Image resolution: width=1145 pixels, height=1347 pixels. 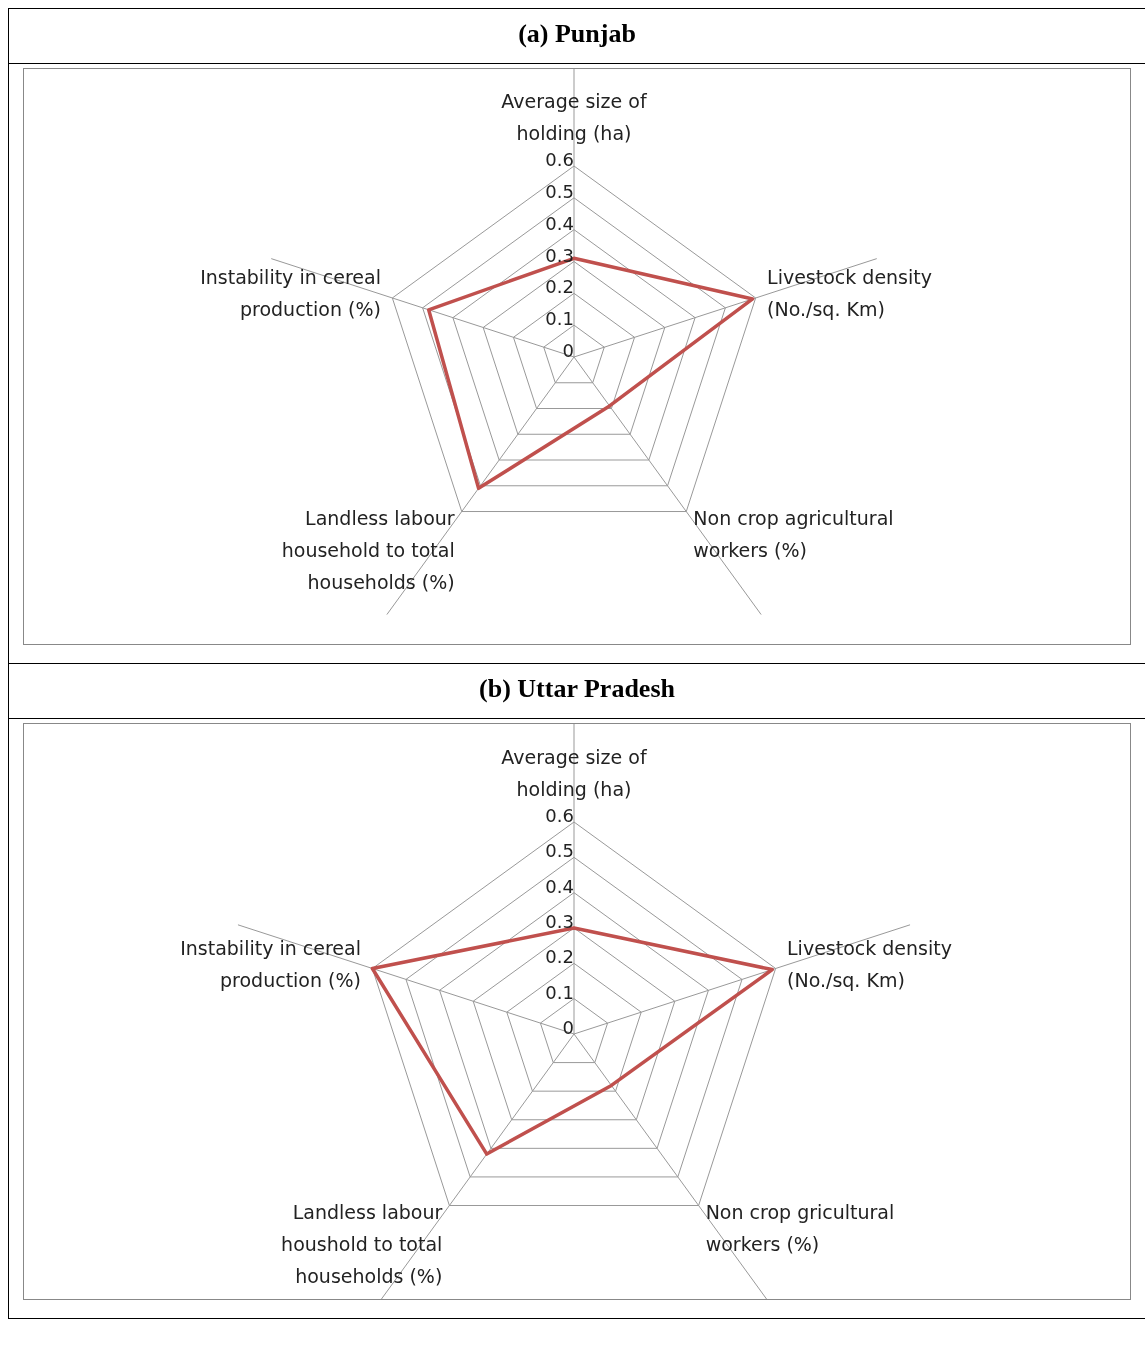 What do you see at coordinates (368, 550) in the screenshot?
I see `spoke-label: Landless labour household to total households (%)` at bounding box center [368, 550].